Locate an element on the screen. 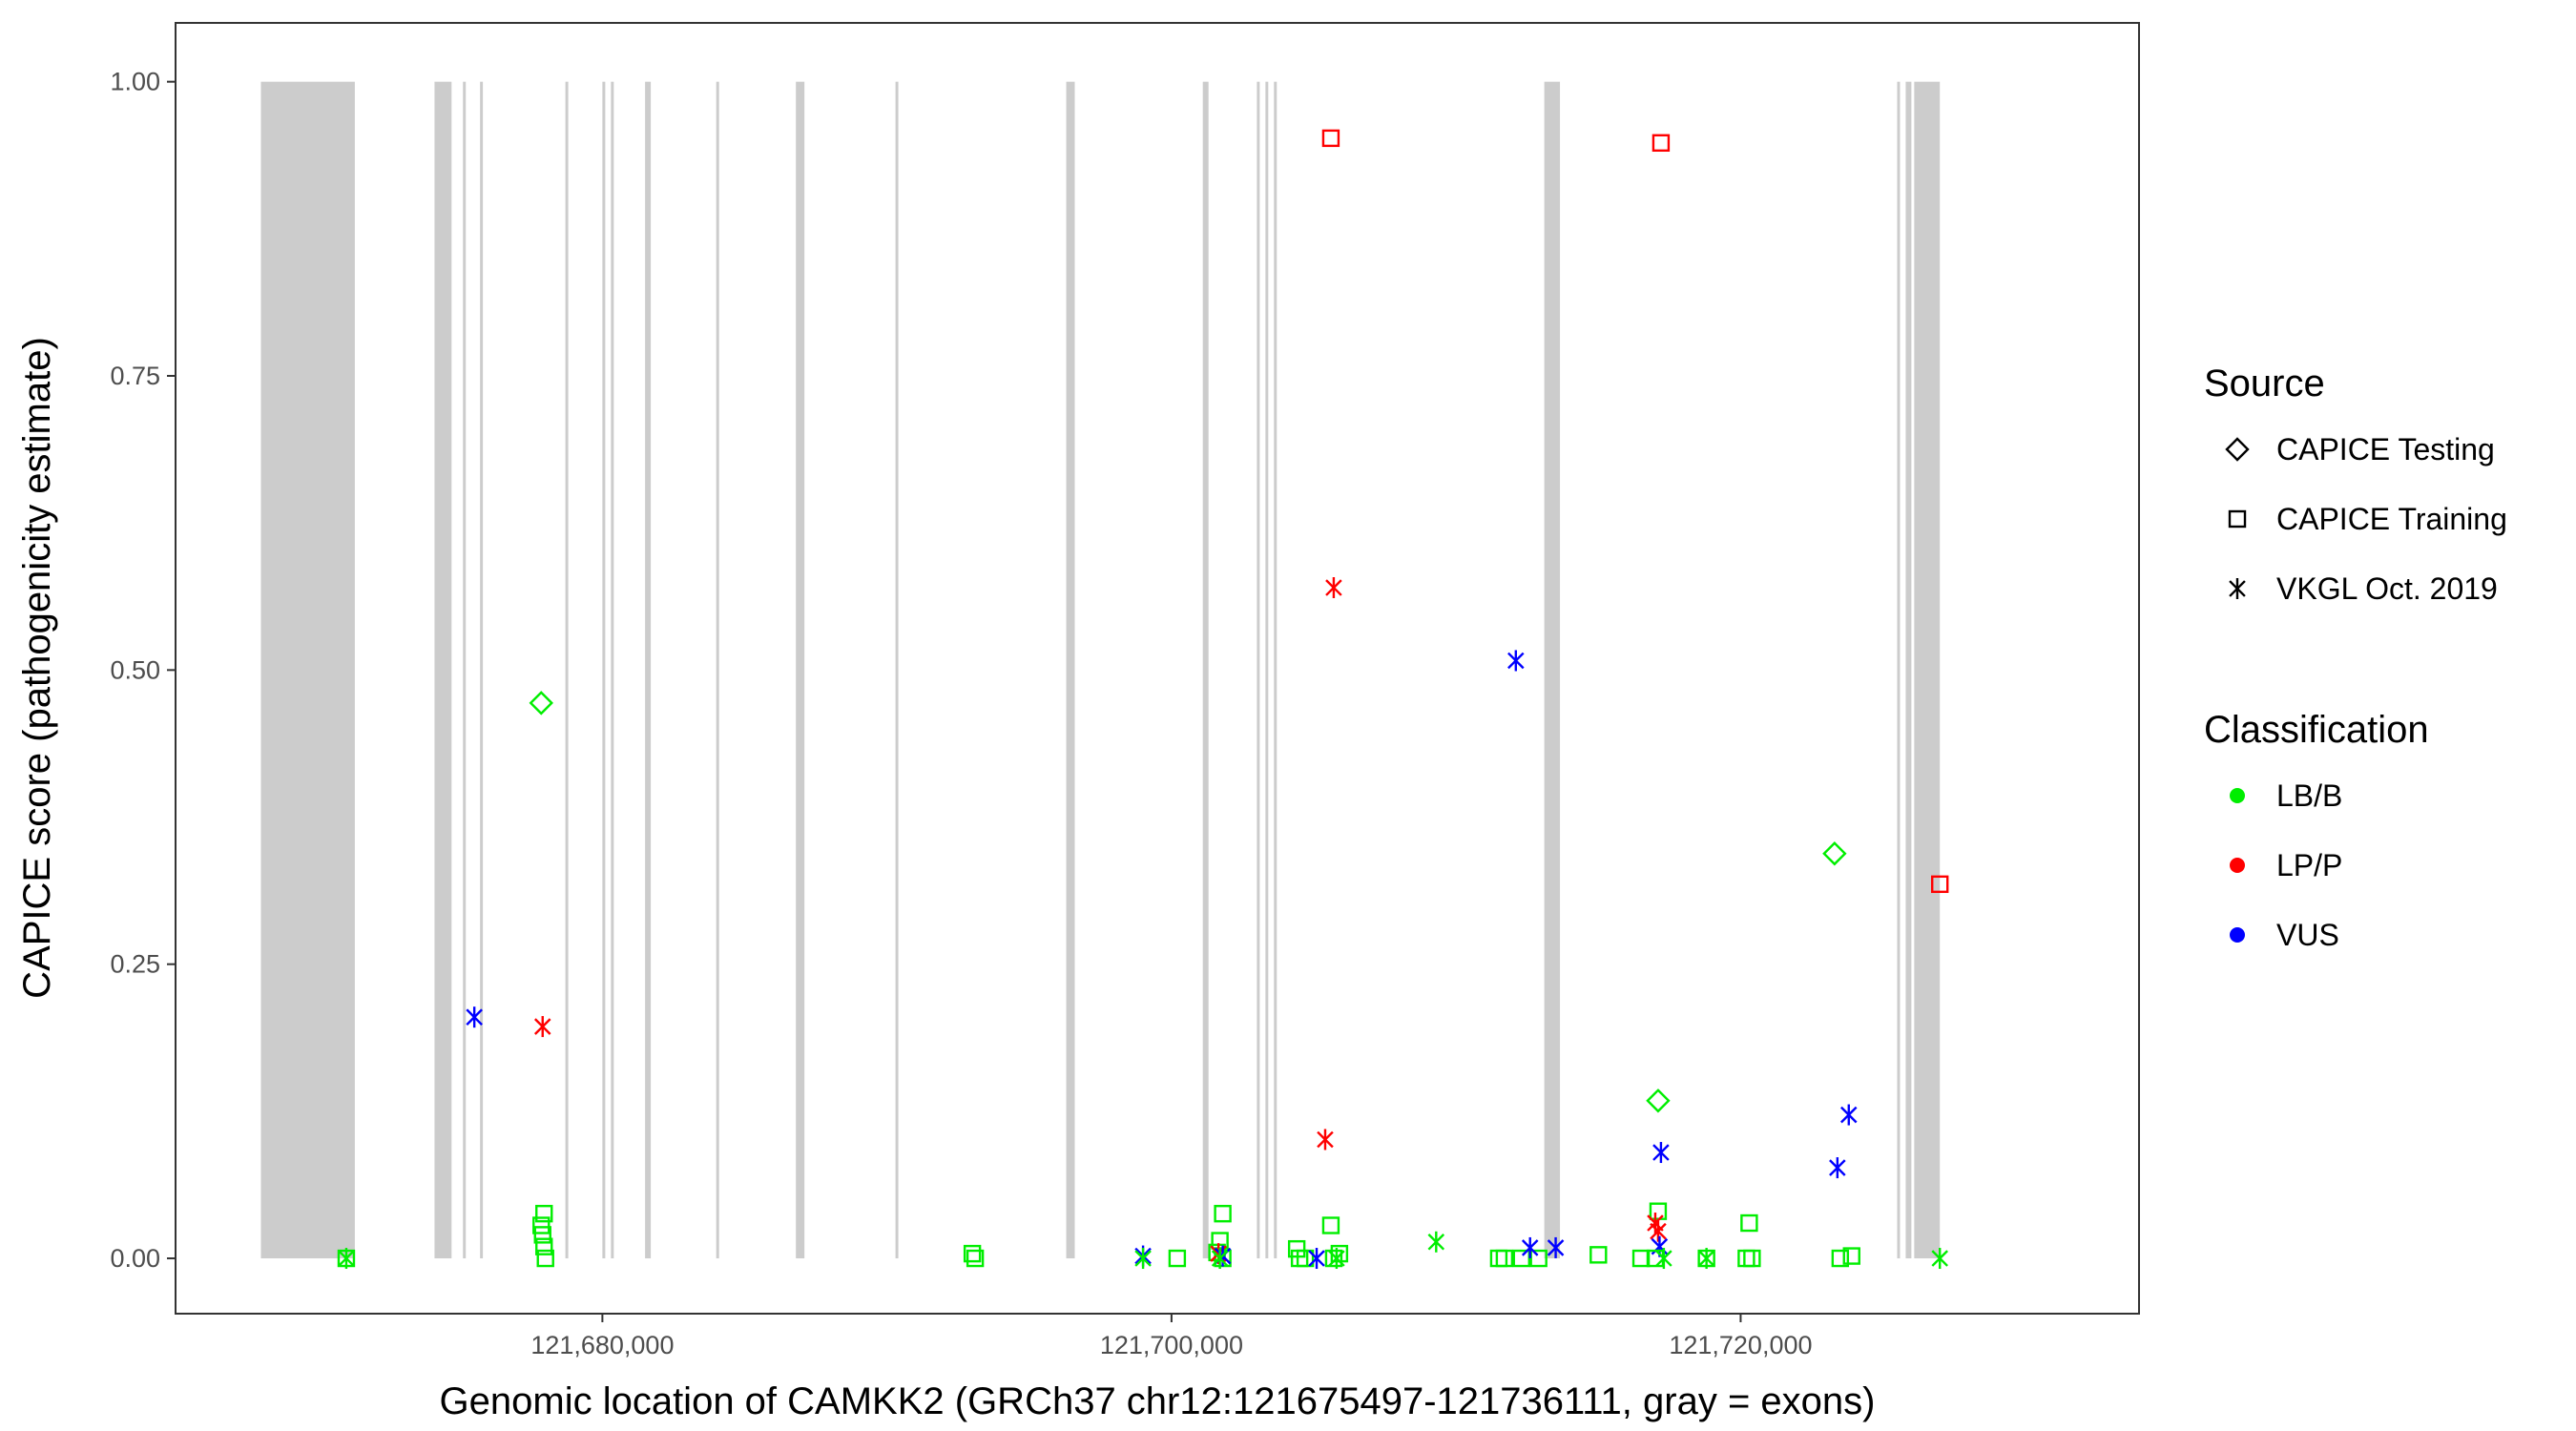 This screenshot has width=2576, height=1431. x-axis: 121,680,000 121,700,000 121,720,000 is located at coordinates (1171, 1336).